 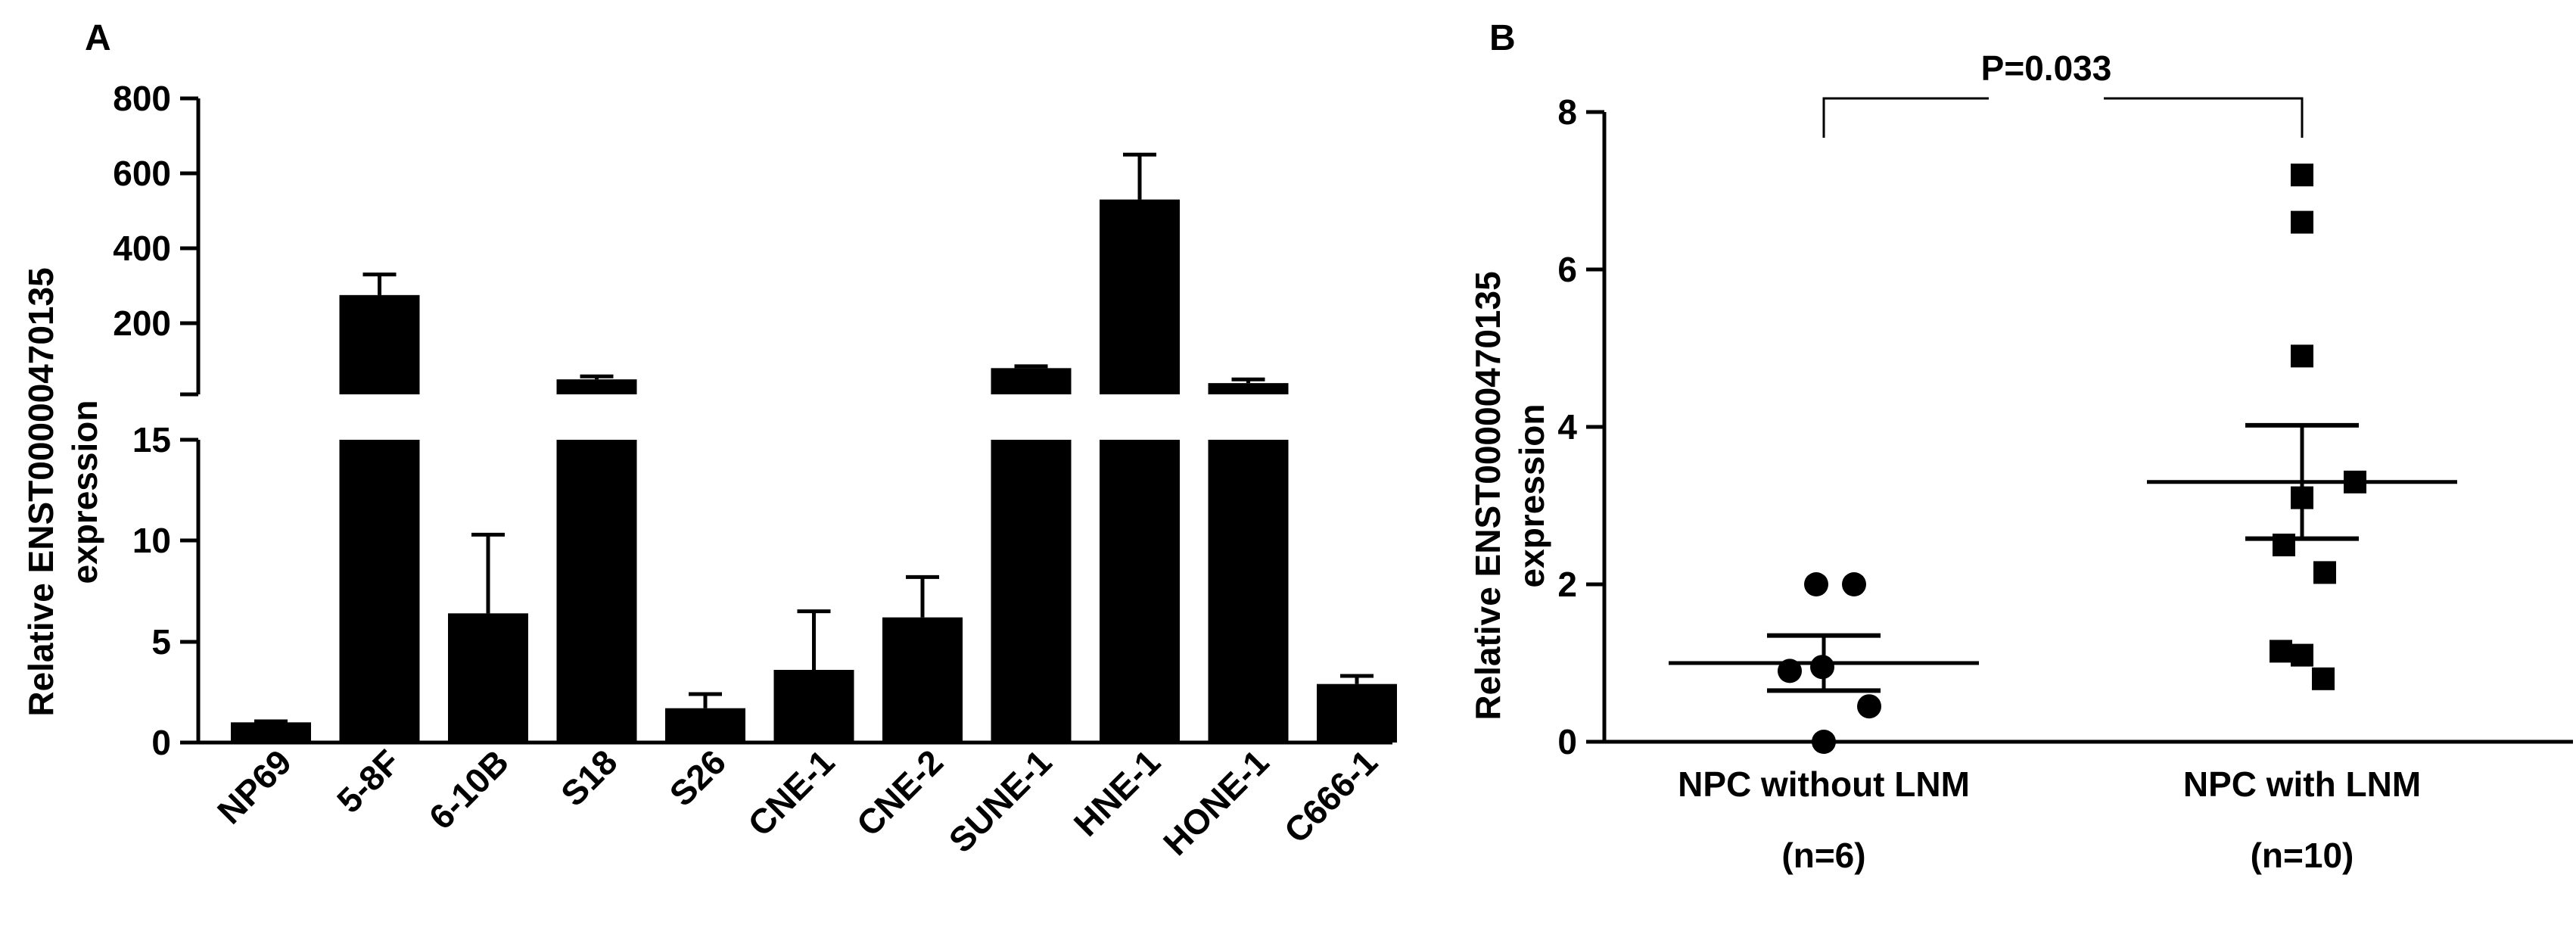 What do you see at coordinates (1502, 38) in the screenshot?
I see `panel-b-label: B` at bounding box center [1502, 38].